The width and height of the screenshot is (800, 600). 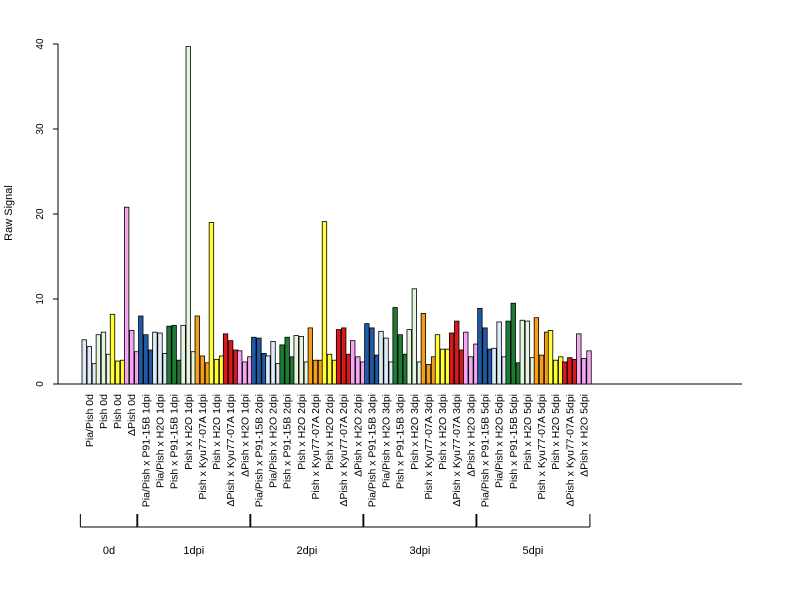 What do you see at coordinates (335, 535) in the screenshot?
I see `group-brackets: 0d 1dpi 2dpi 3dpi 5dpi` at bounding box center [335, 535].